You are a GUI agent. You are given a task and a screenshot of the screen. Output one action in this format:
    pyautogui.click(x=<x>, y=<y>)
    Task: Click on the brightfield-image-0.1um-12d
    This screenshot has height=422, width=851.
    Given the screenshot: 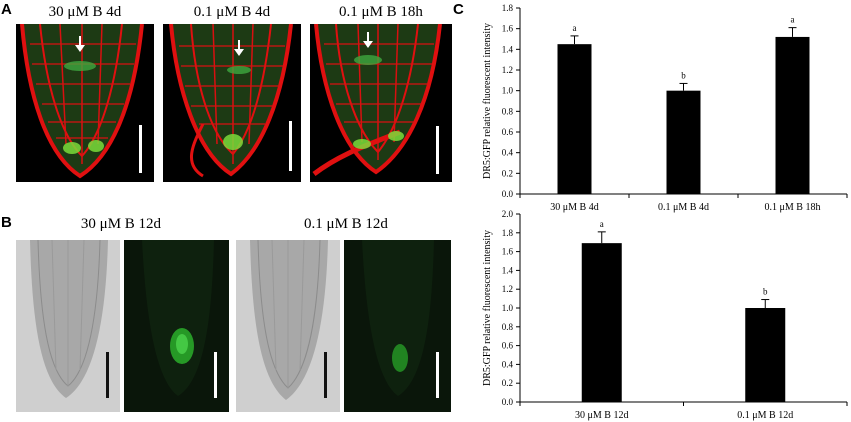 What is the action you would take?
    pyautogui.click(x=288, y=326)
    